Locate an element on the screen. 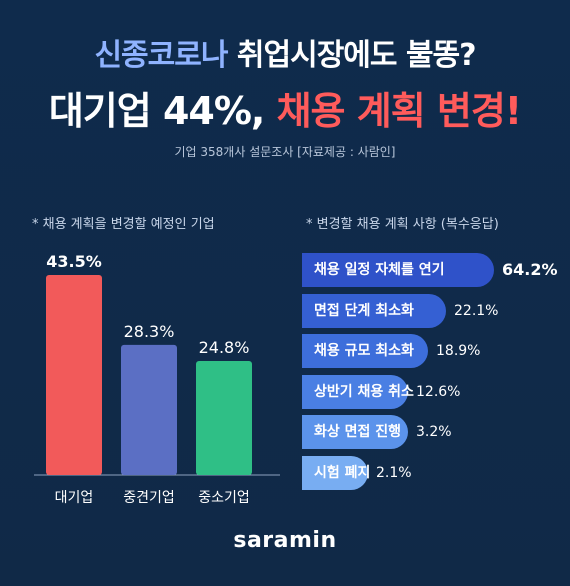 This screenshot has height=586, width=570. headline-line-1: 신종코로나 취업시장에도 불똥? is located at coordinates (285, 52).